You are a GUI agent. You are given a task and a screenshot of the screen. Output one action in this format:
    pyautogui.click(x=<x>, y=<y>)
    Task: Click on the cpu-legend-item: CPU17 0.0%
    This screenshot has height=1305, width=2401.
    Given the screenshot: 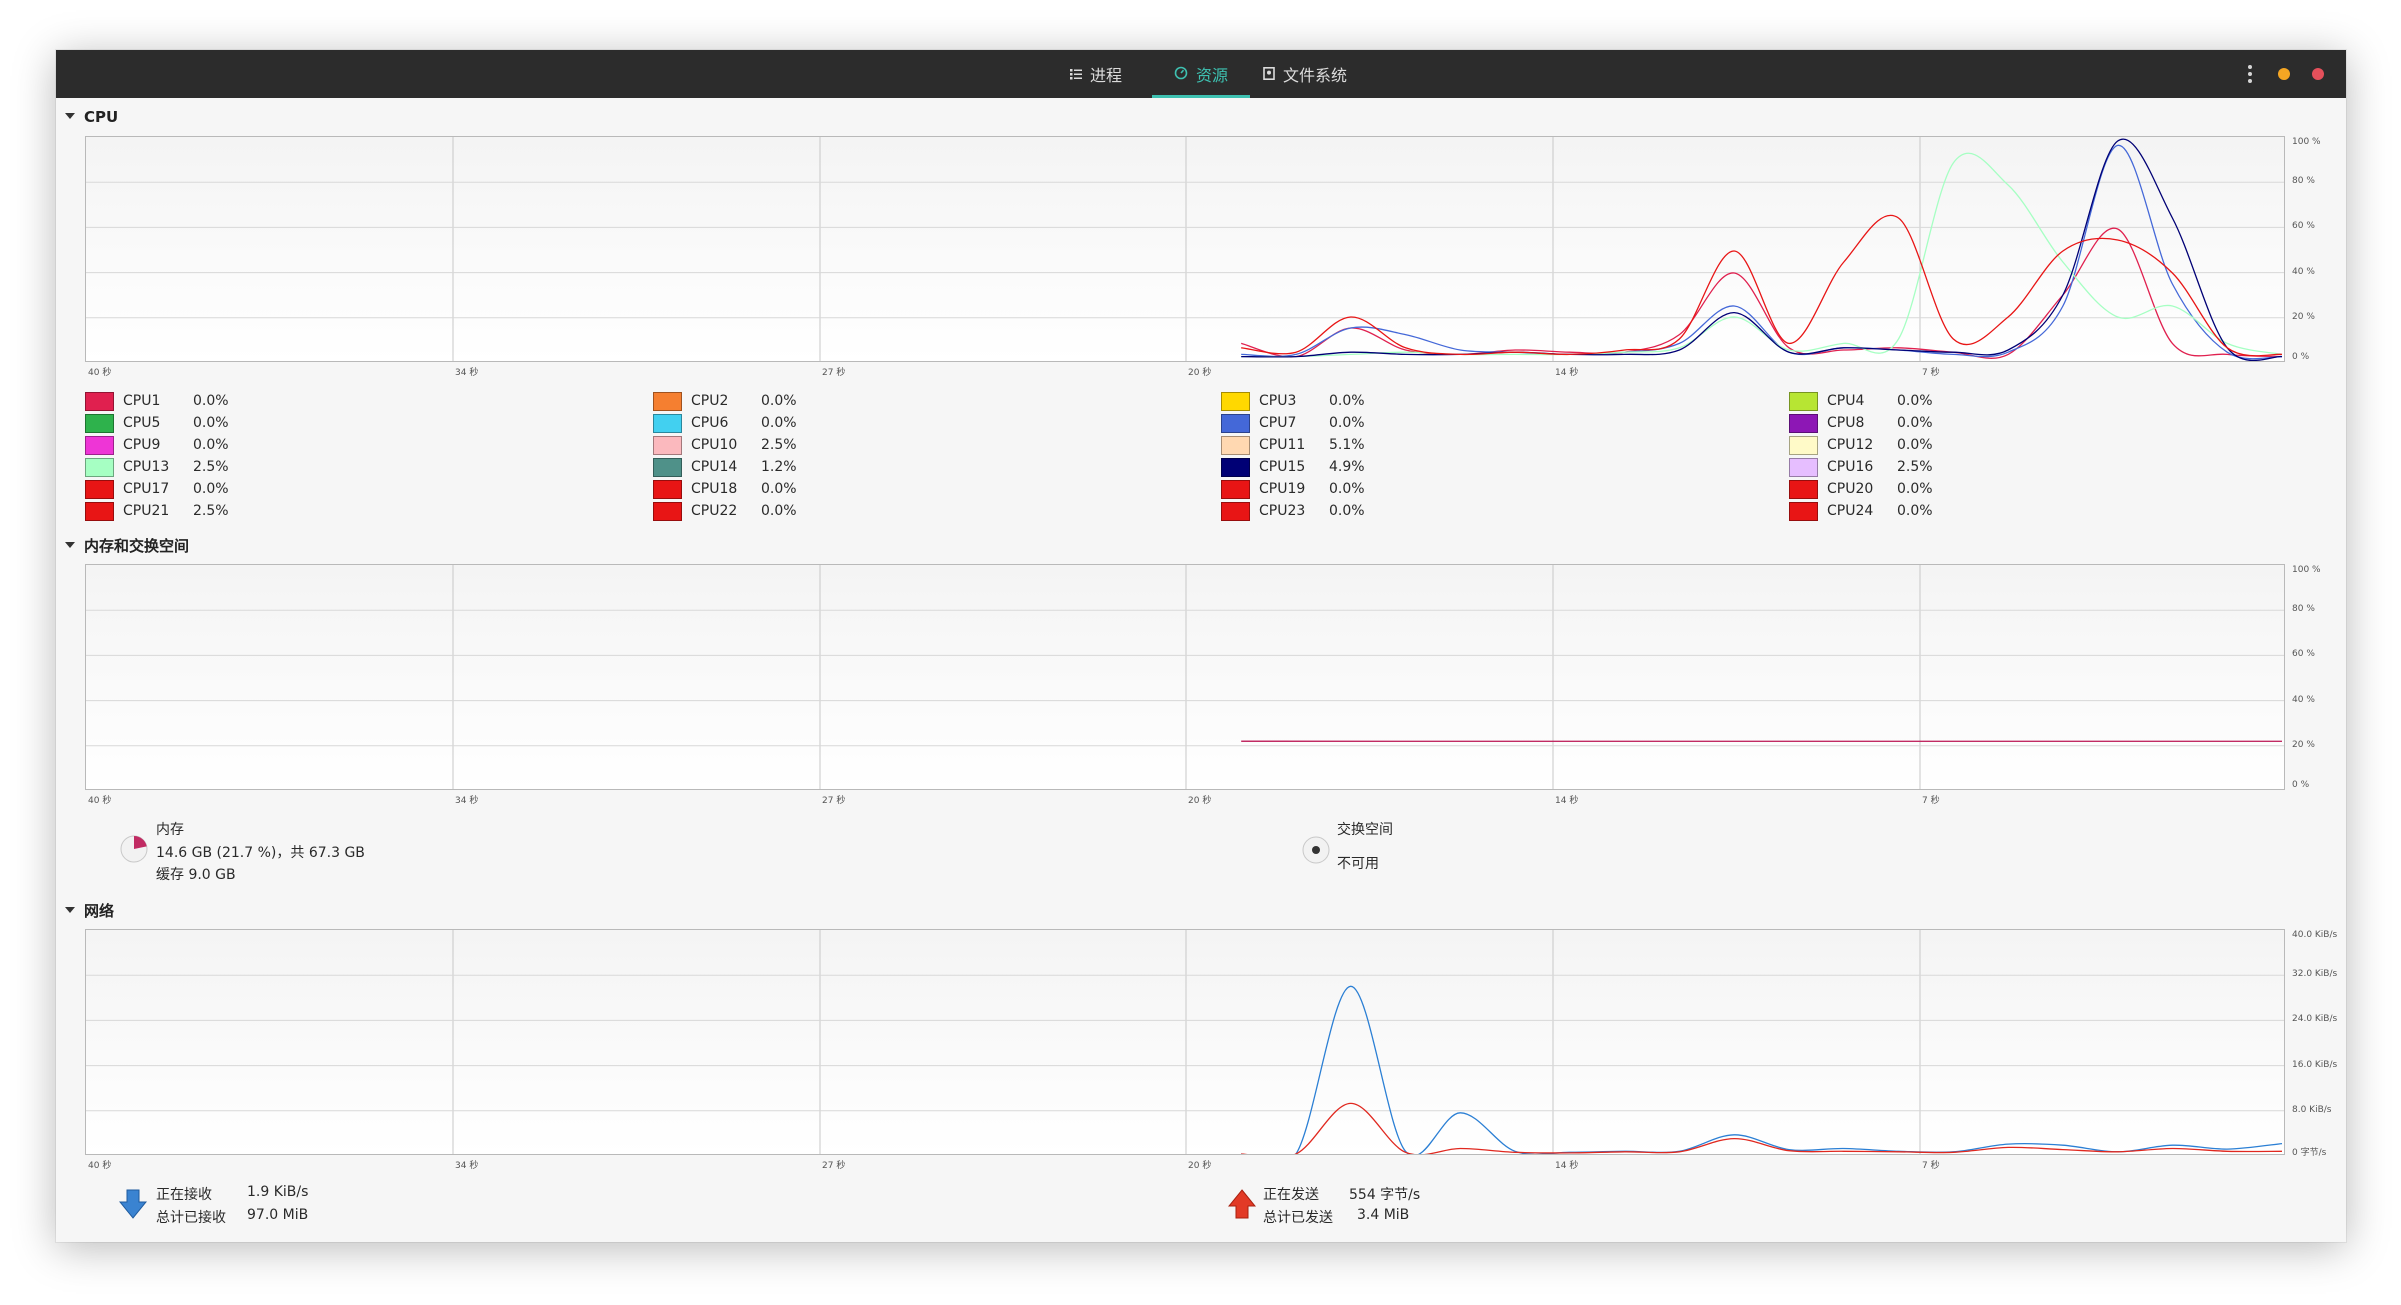 What is the action you would take?
    pyautogui.click(x=175, y=490)
    